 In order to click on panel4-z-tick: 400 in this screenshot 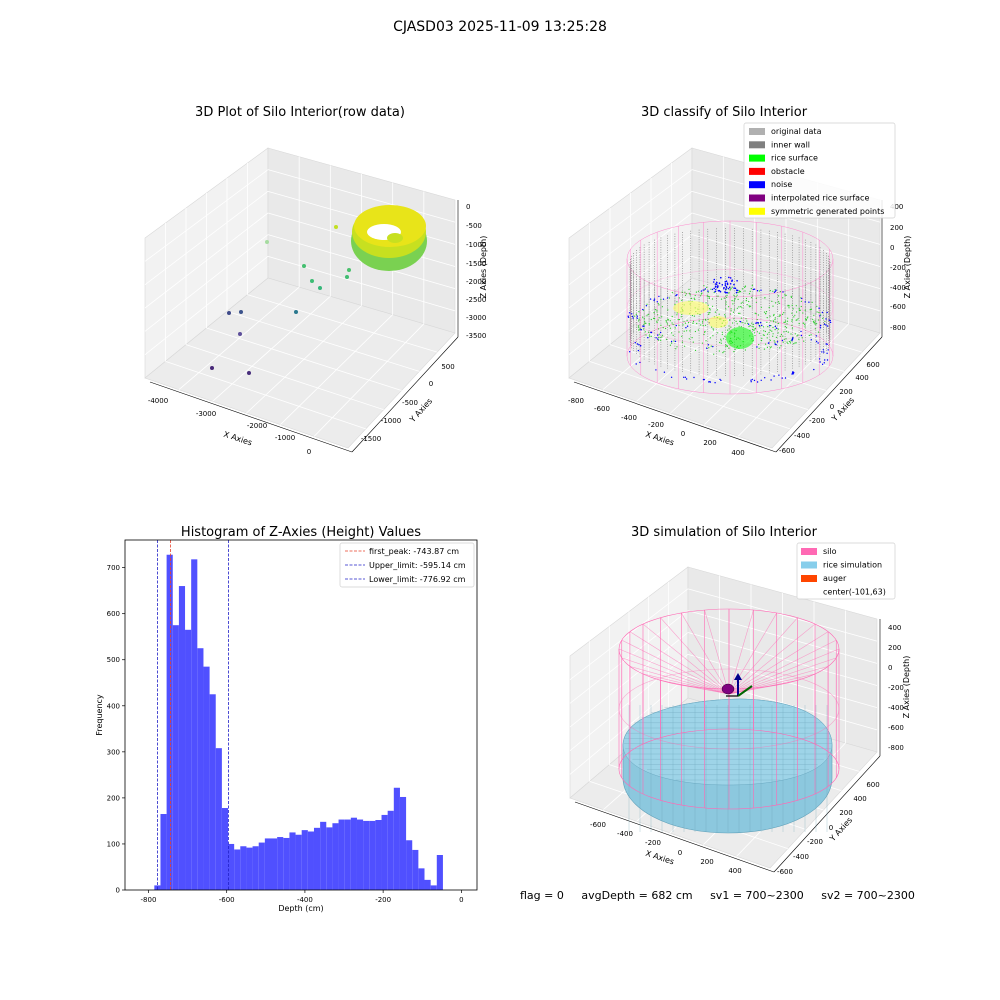, I will do `click(894, 628)`.